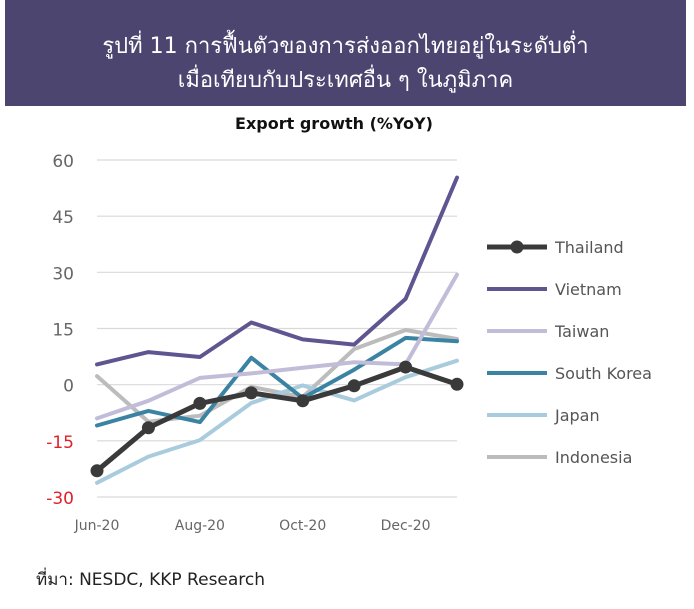 Image resolution: width=694 pixels, height=609 pixels. What do you see at coordinates (302, 526) in the screenshot?
I see `x-tick-label: Oct-20` at bounding box center [302, 526].